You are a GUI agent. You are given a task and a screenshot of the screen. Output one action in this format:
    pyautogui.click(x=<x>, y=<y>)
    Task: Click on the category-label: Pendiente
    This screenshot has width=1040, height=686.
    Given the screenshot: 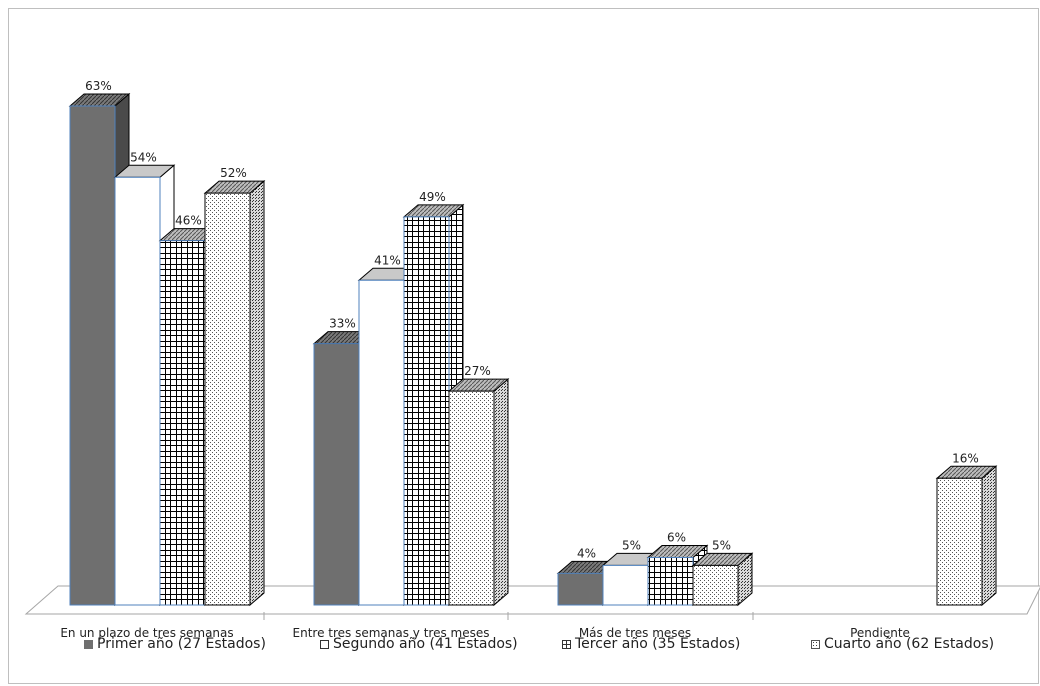 What is the action you would take?
    pyautogui.click(x=880, y=633)
    